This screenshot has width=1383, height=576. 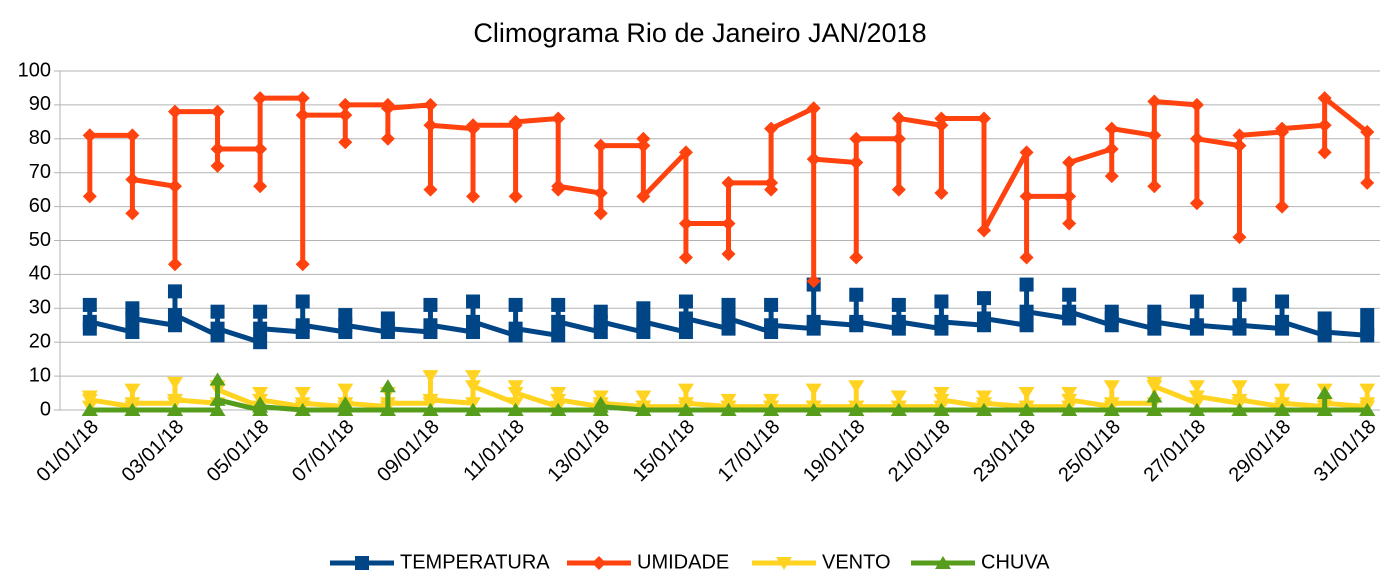 What do you see at coordinates (475, 562) in the screenshot?
I see `legend-label: TEMPERATURA` at bounding box center [475, 562].